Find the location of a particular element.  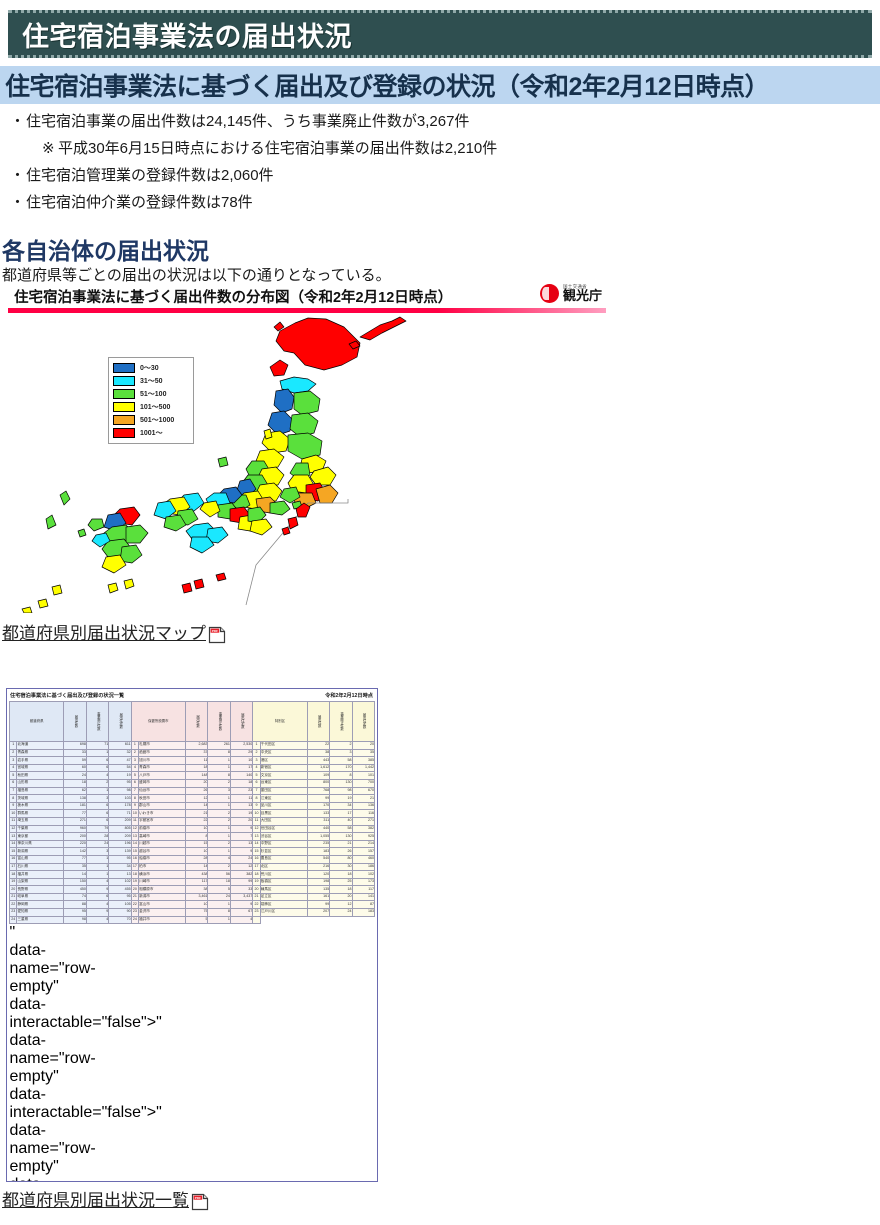

row-notifications: 59 is located at coordinates (75, 760).